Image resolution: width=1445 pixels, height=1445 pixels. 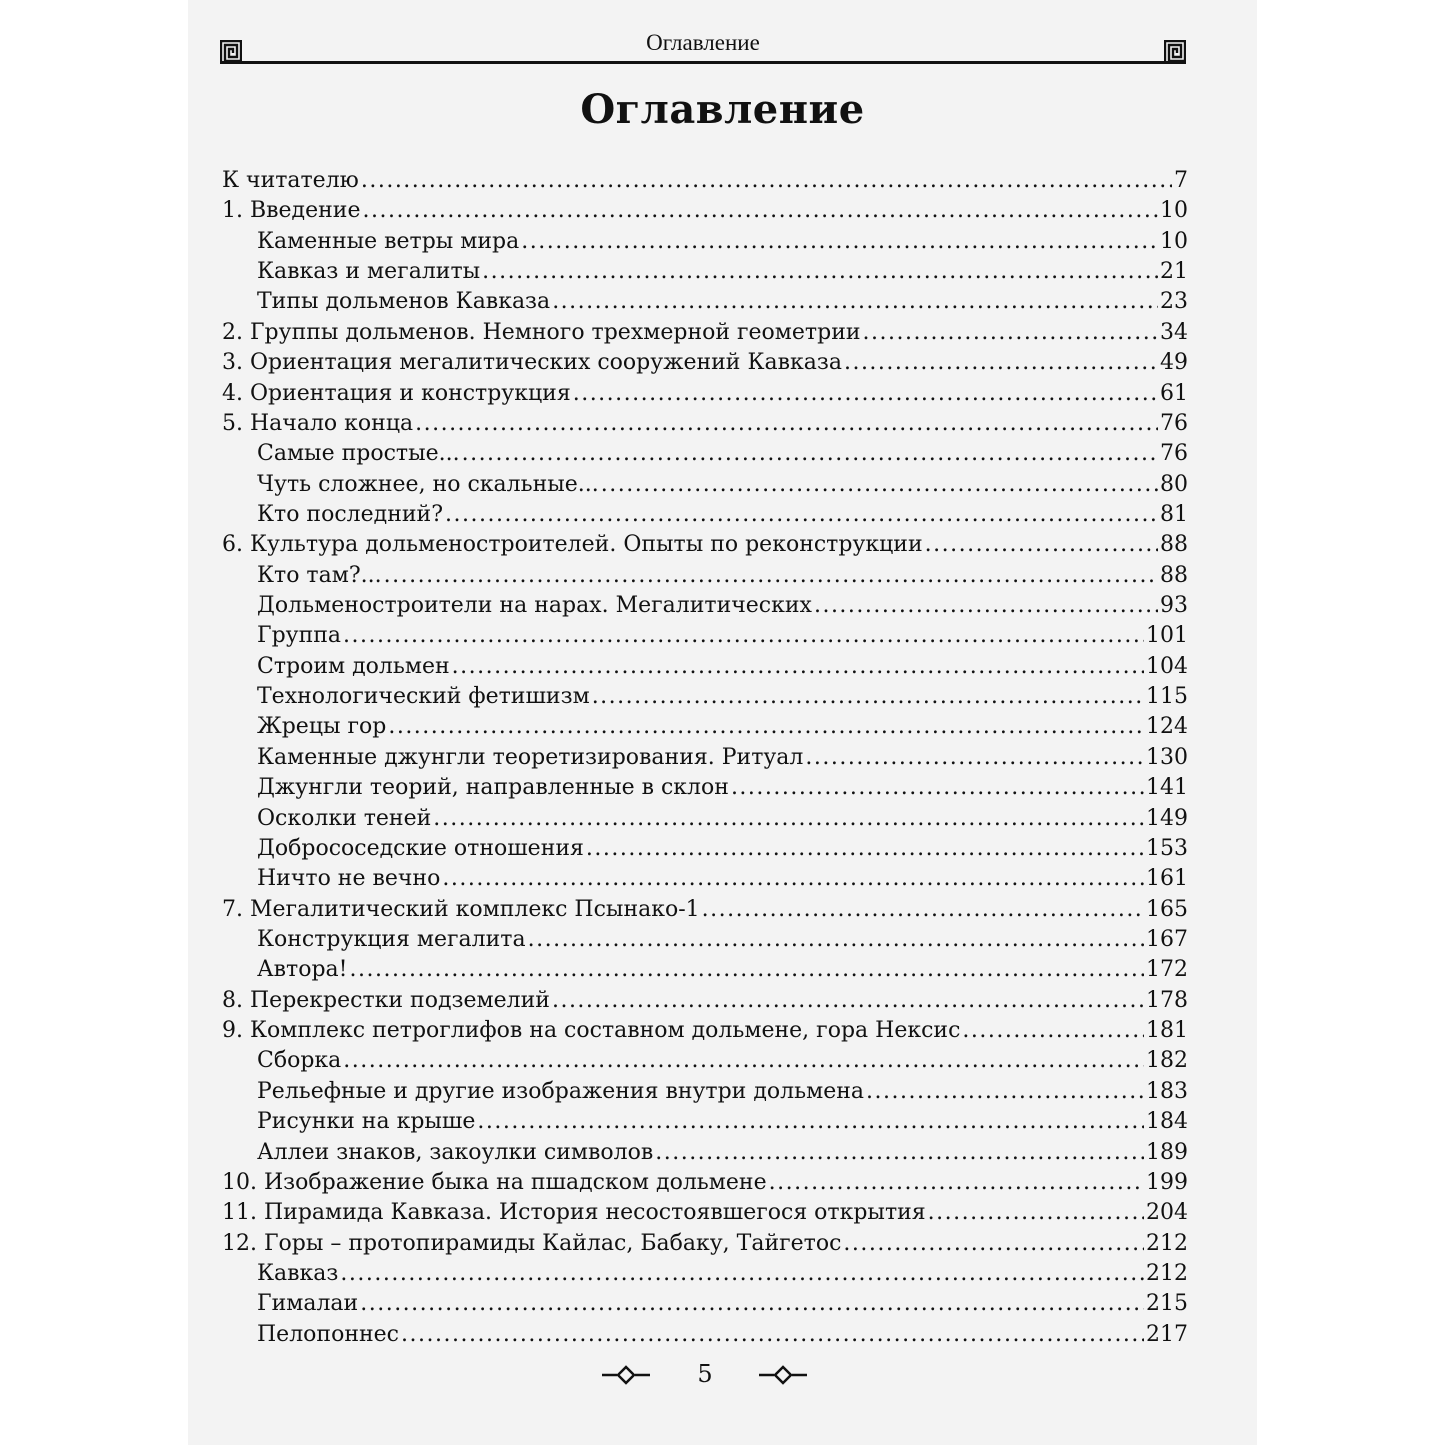 What do you see at coordinates (703, 62) in the screenshot?
I see `header-rule` at bounding box center [703, 62].